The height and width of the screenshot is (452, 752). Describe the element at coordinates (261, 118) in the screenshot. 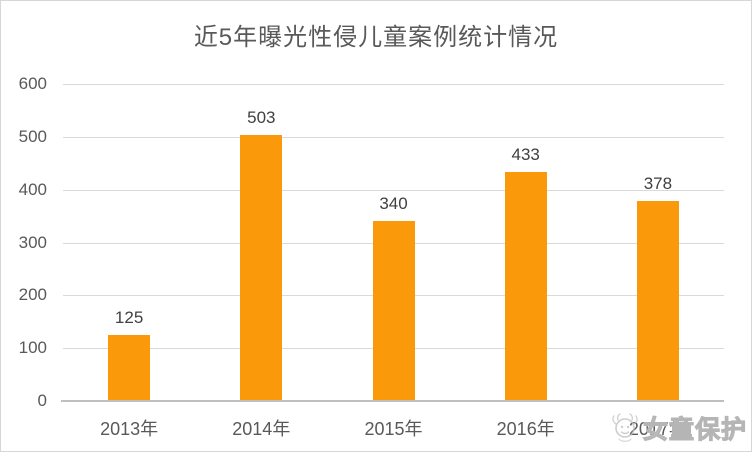

I see `bar-value-label: 503` at that location.